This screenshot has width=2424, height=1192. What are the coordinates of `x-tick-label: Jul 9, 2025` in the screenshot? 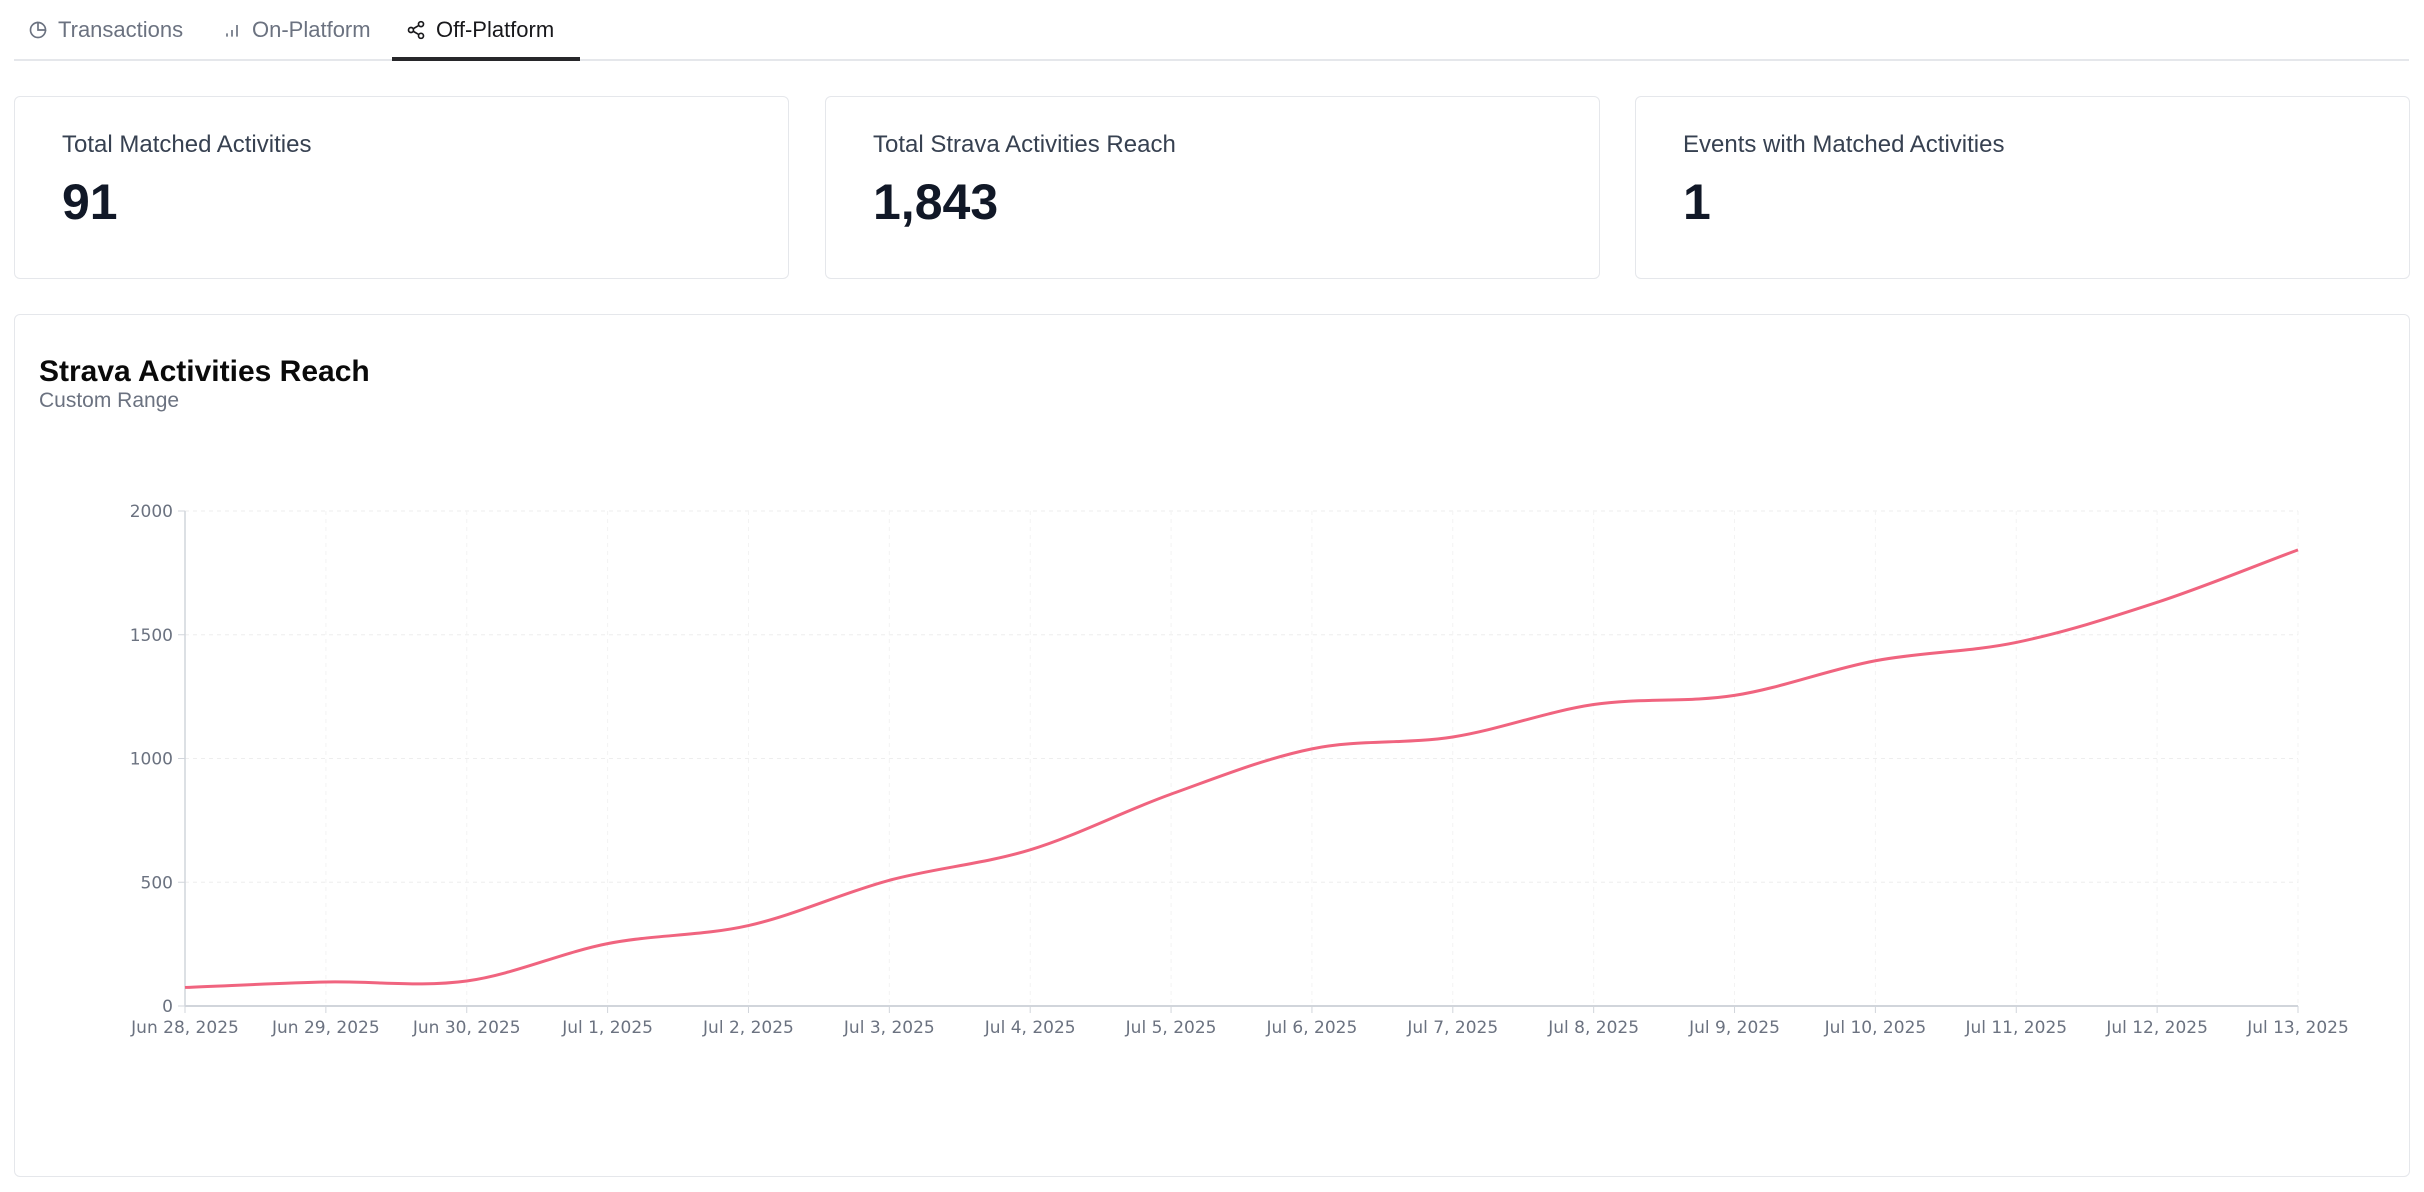 It's located at (1734, 1028).